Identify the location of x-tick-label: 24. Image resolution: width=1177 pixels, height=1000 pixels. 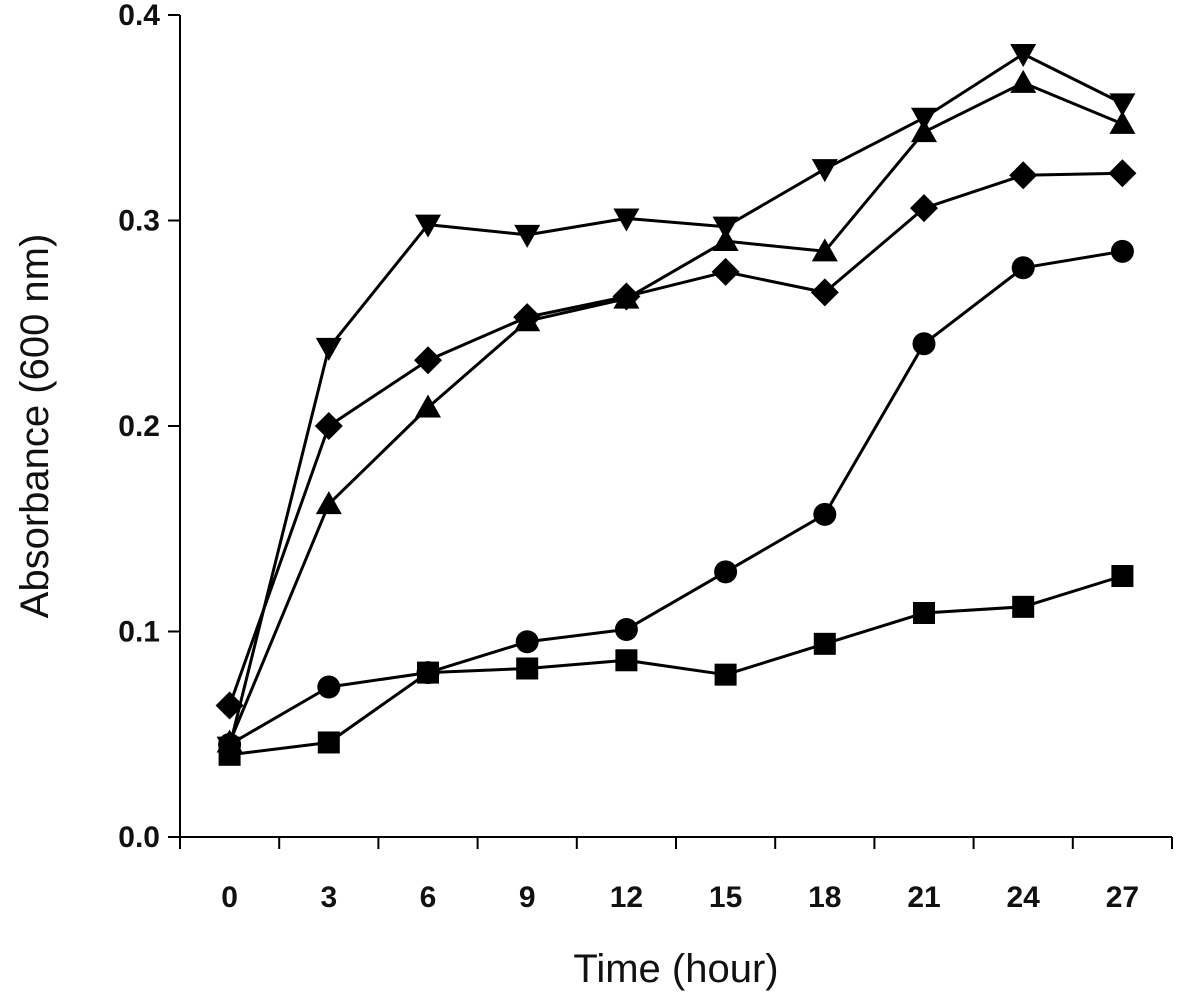
(1024, 897).